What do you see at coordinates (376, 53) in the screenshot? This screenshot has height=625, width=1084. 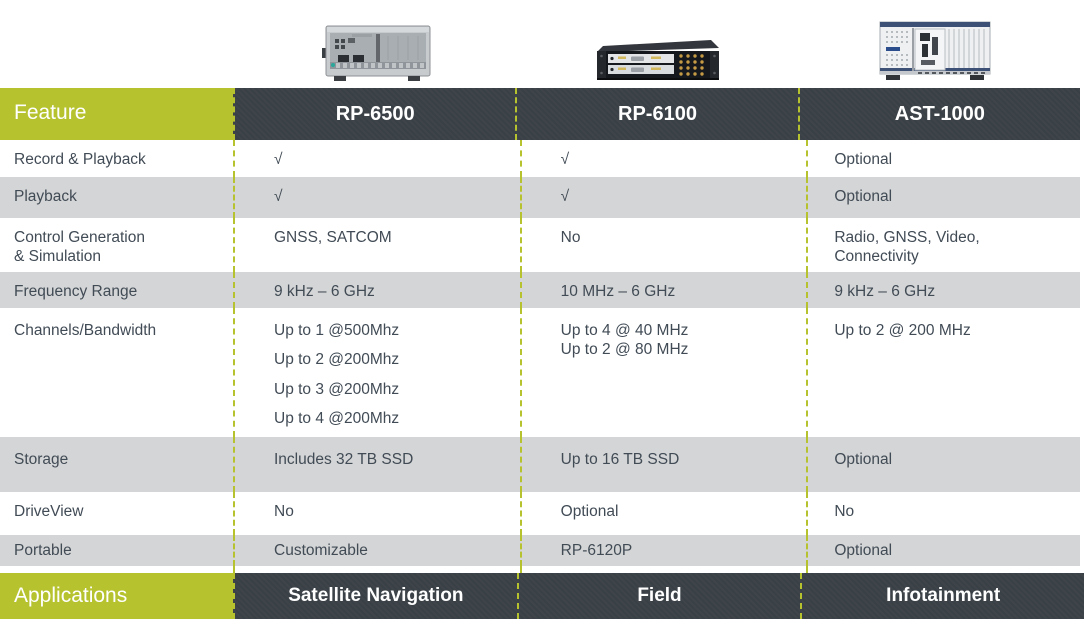 I see `benchtop-recorder-image` at bounding box center [376, 53].